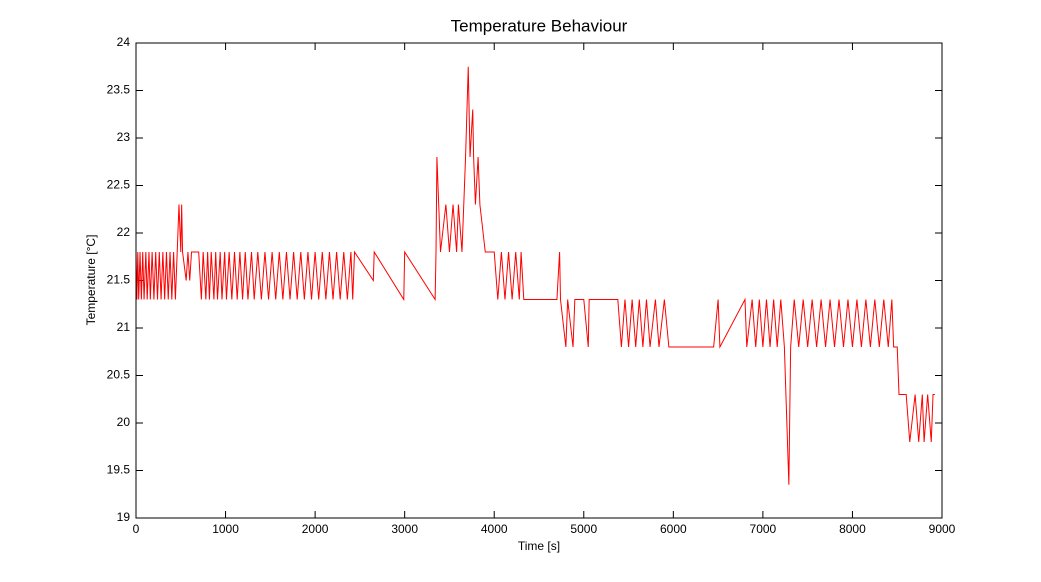  I want to click on x-tick-label: 1000, so click(225, 529).